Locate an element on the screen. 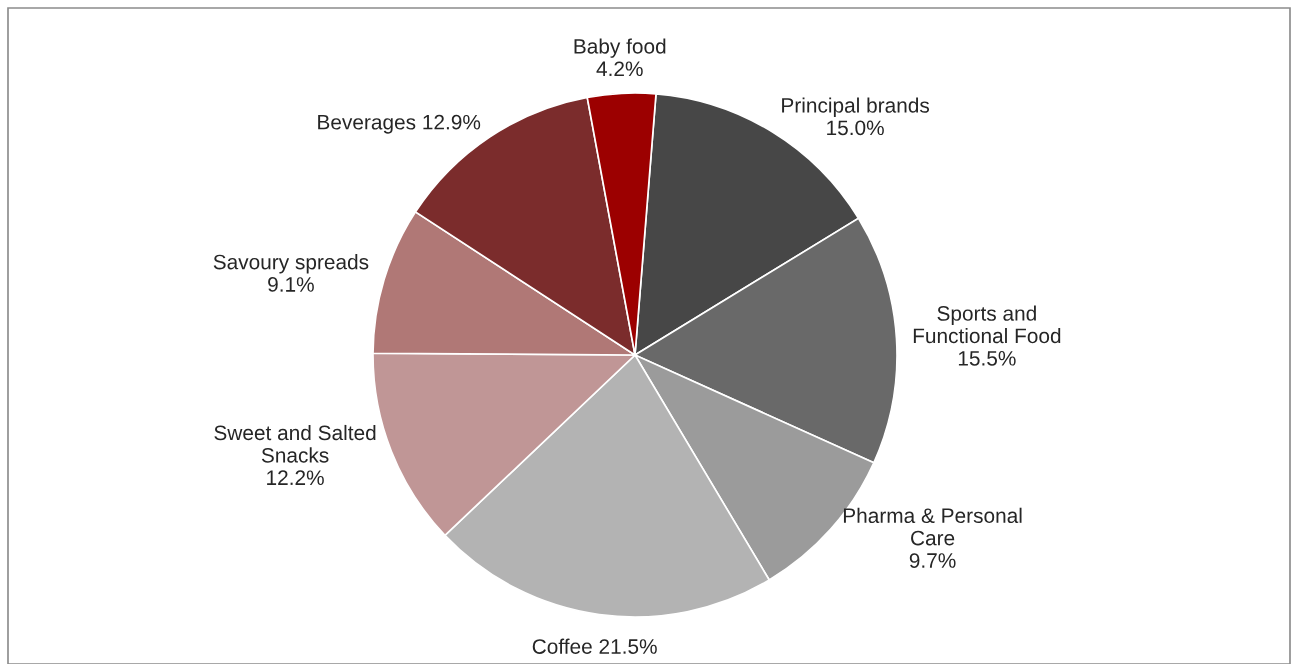  data-label: 12.2% is located at coordinates (295, 478).